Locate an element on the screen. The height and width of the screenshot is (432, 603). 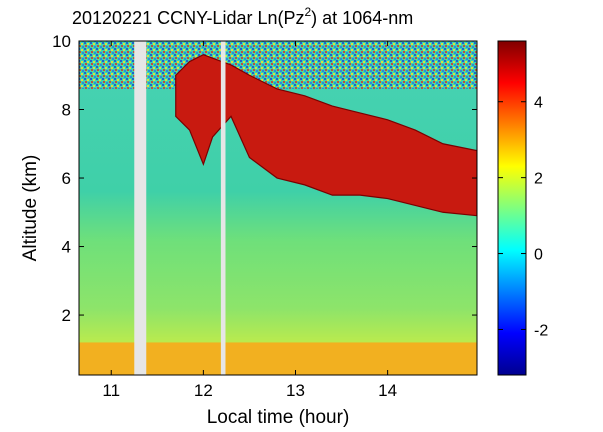
y-tick-label: 8 is located at coordinates (66, 110).